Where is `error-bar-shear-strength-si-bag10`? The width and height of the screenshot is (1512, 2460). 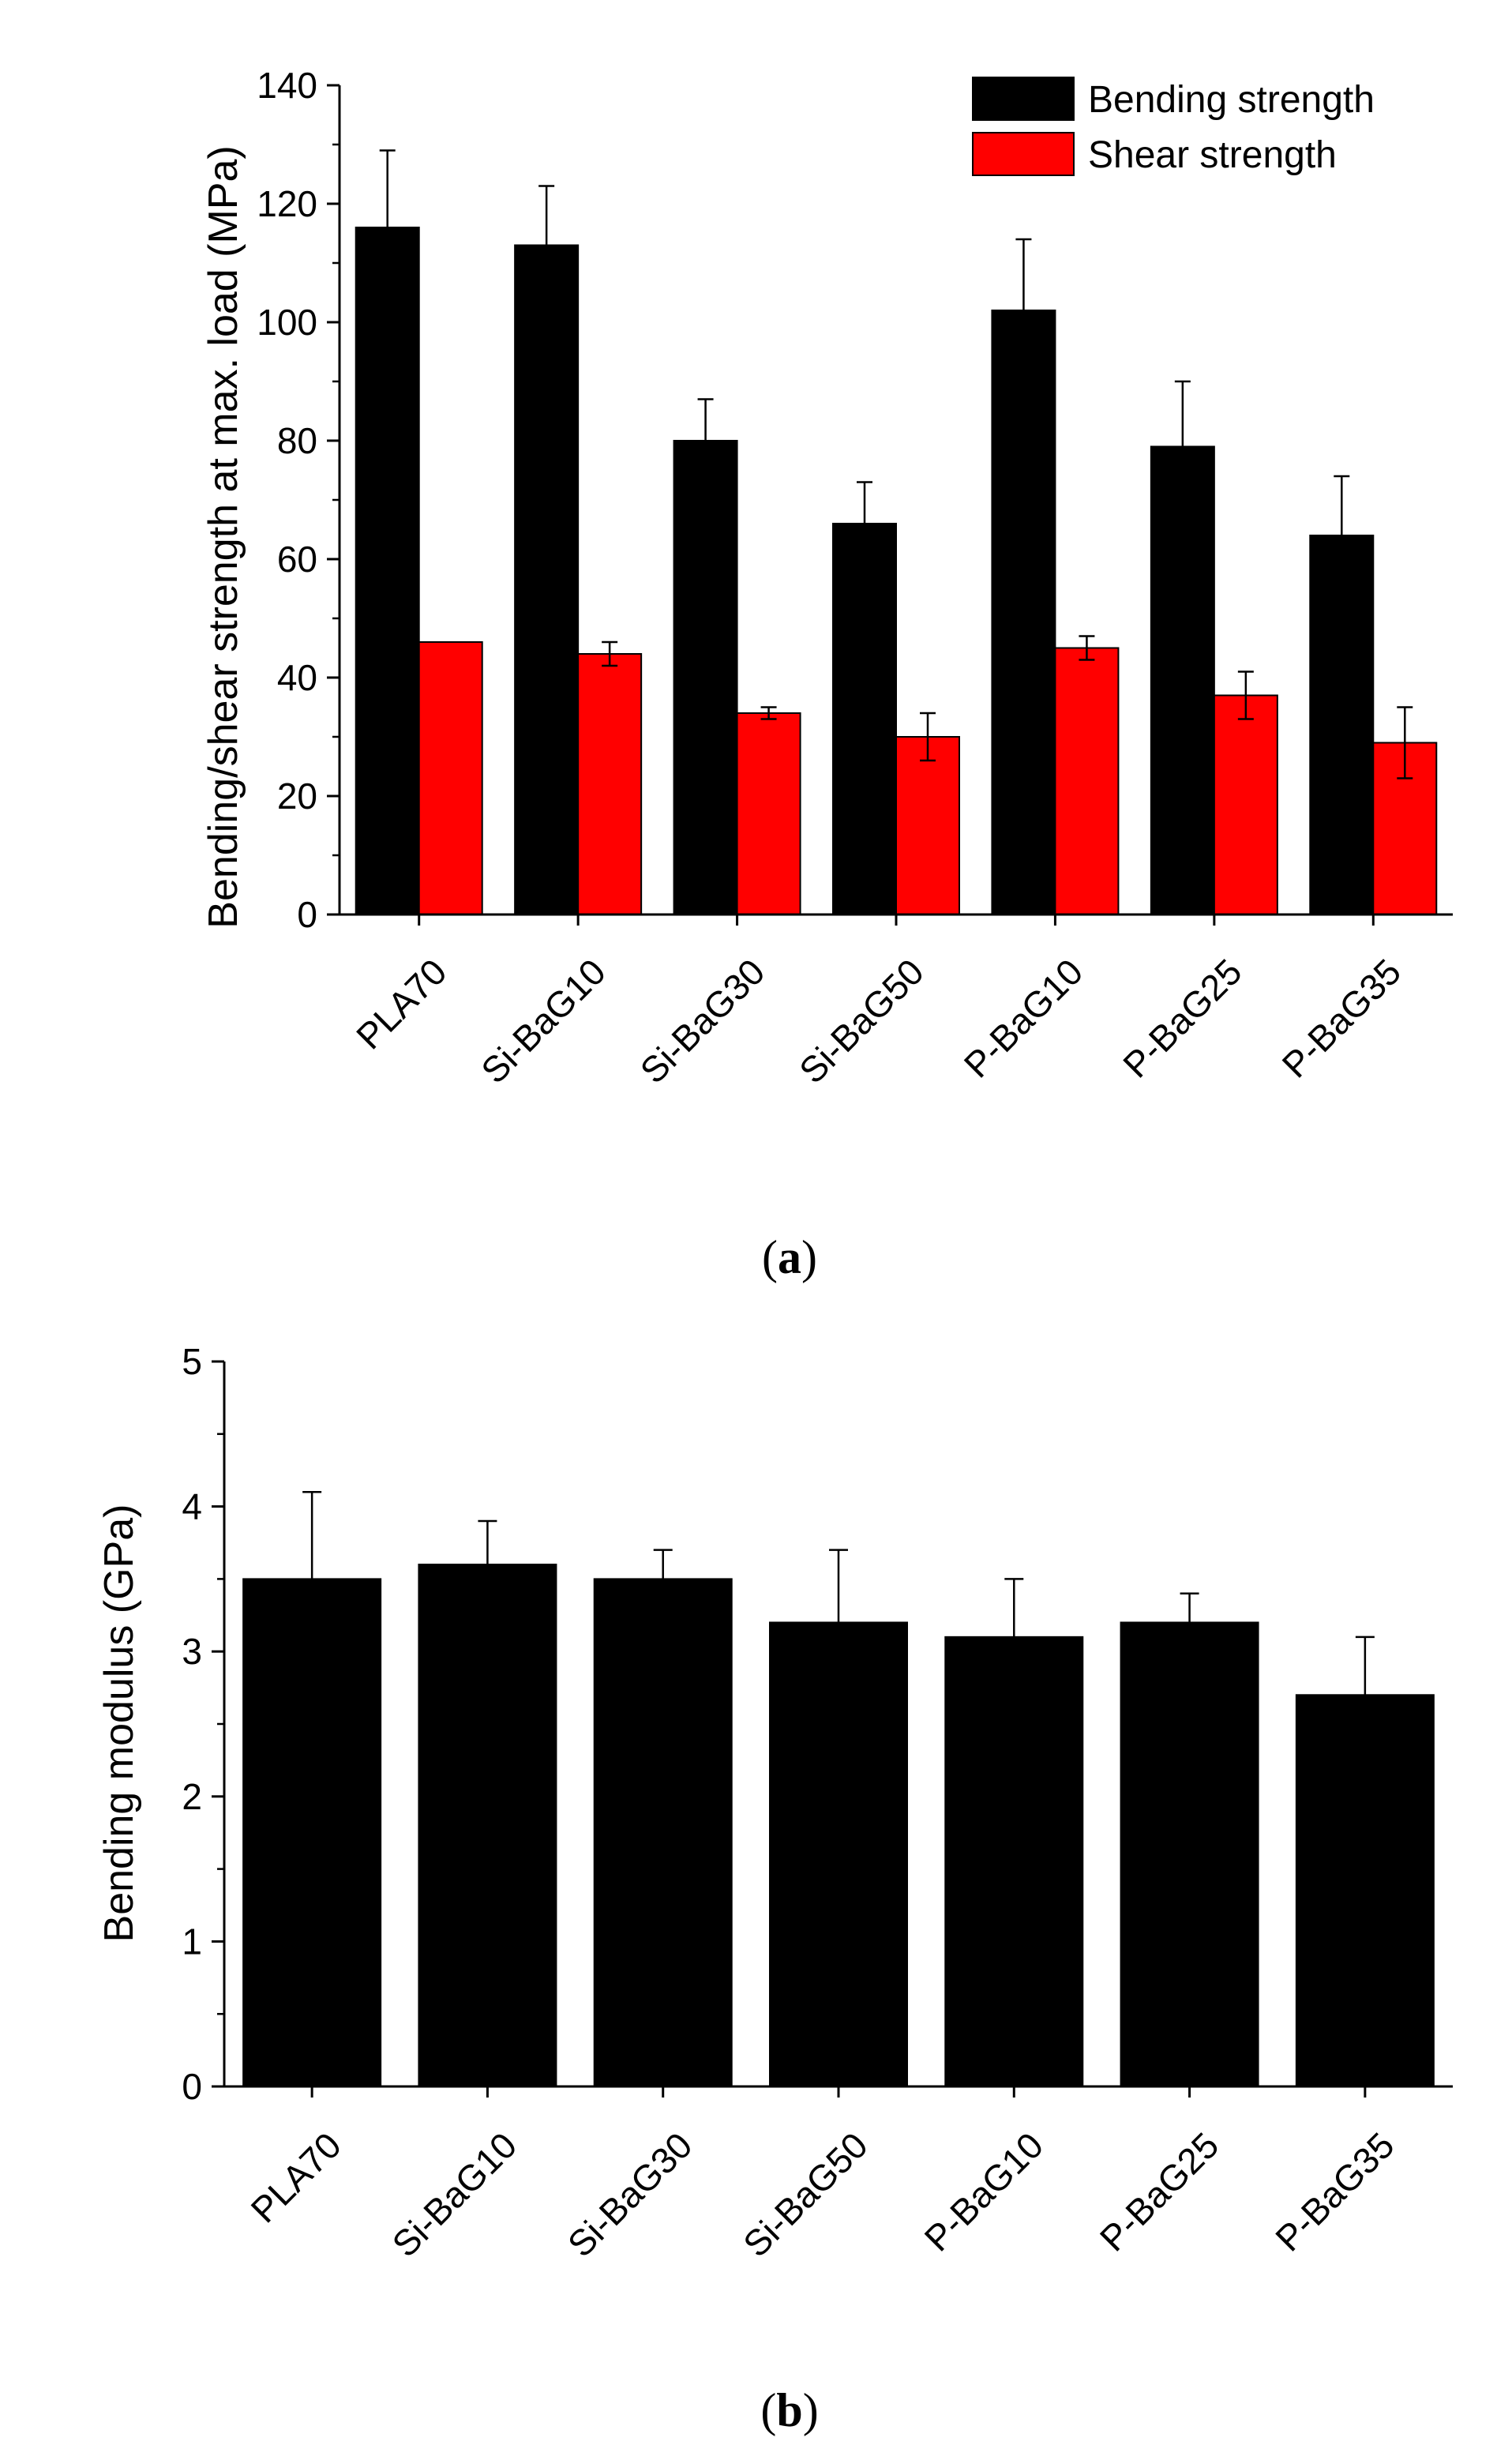 error-bar-shear-strength-si-bag10 is located at coordinates (610, 654).